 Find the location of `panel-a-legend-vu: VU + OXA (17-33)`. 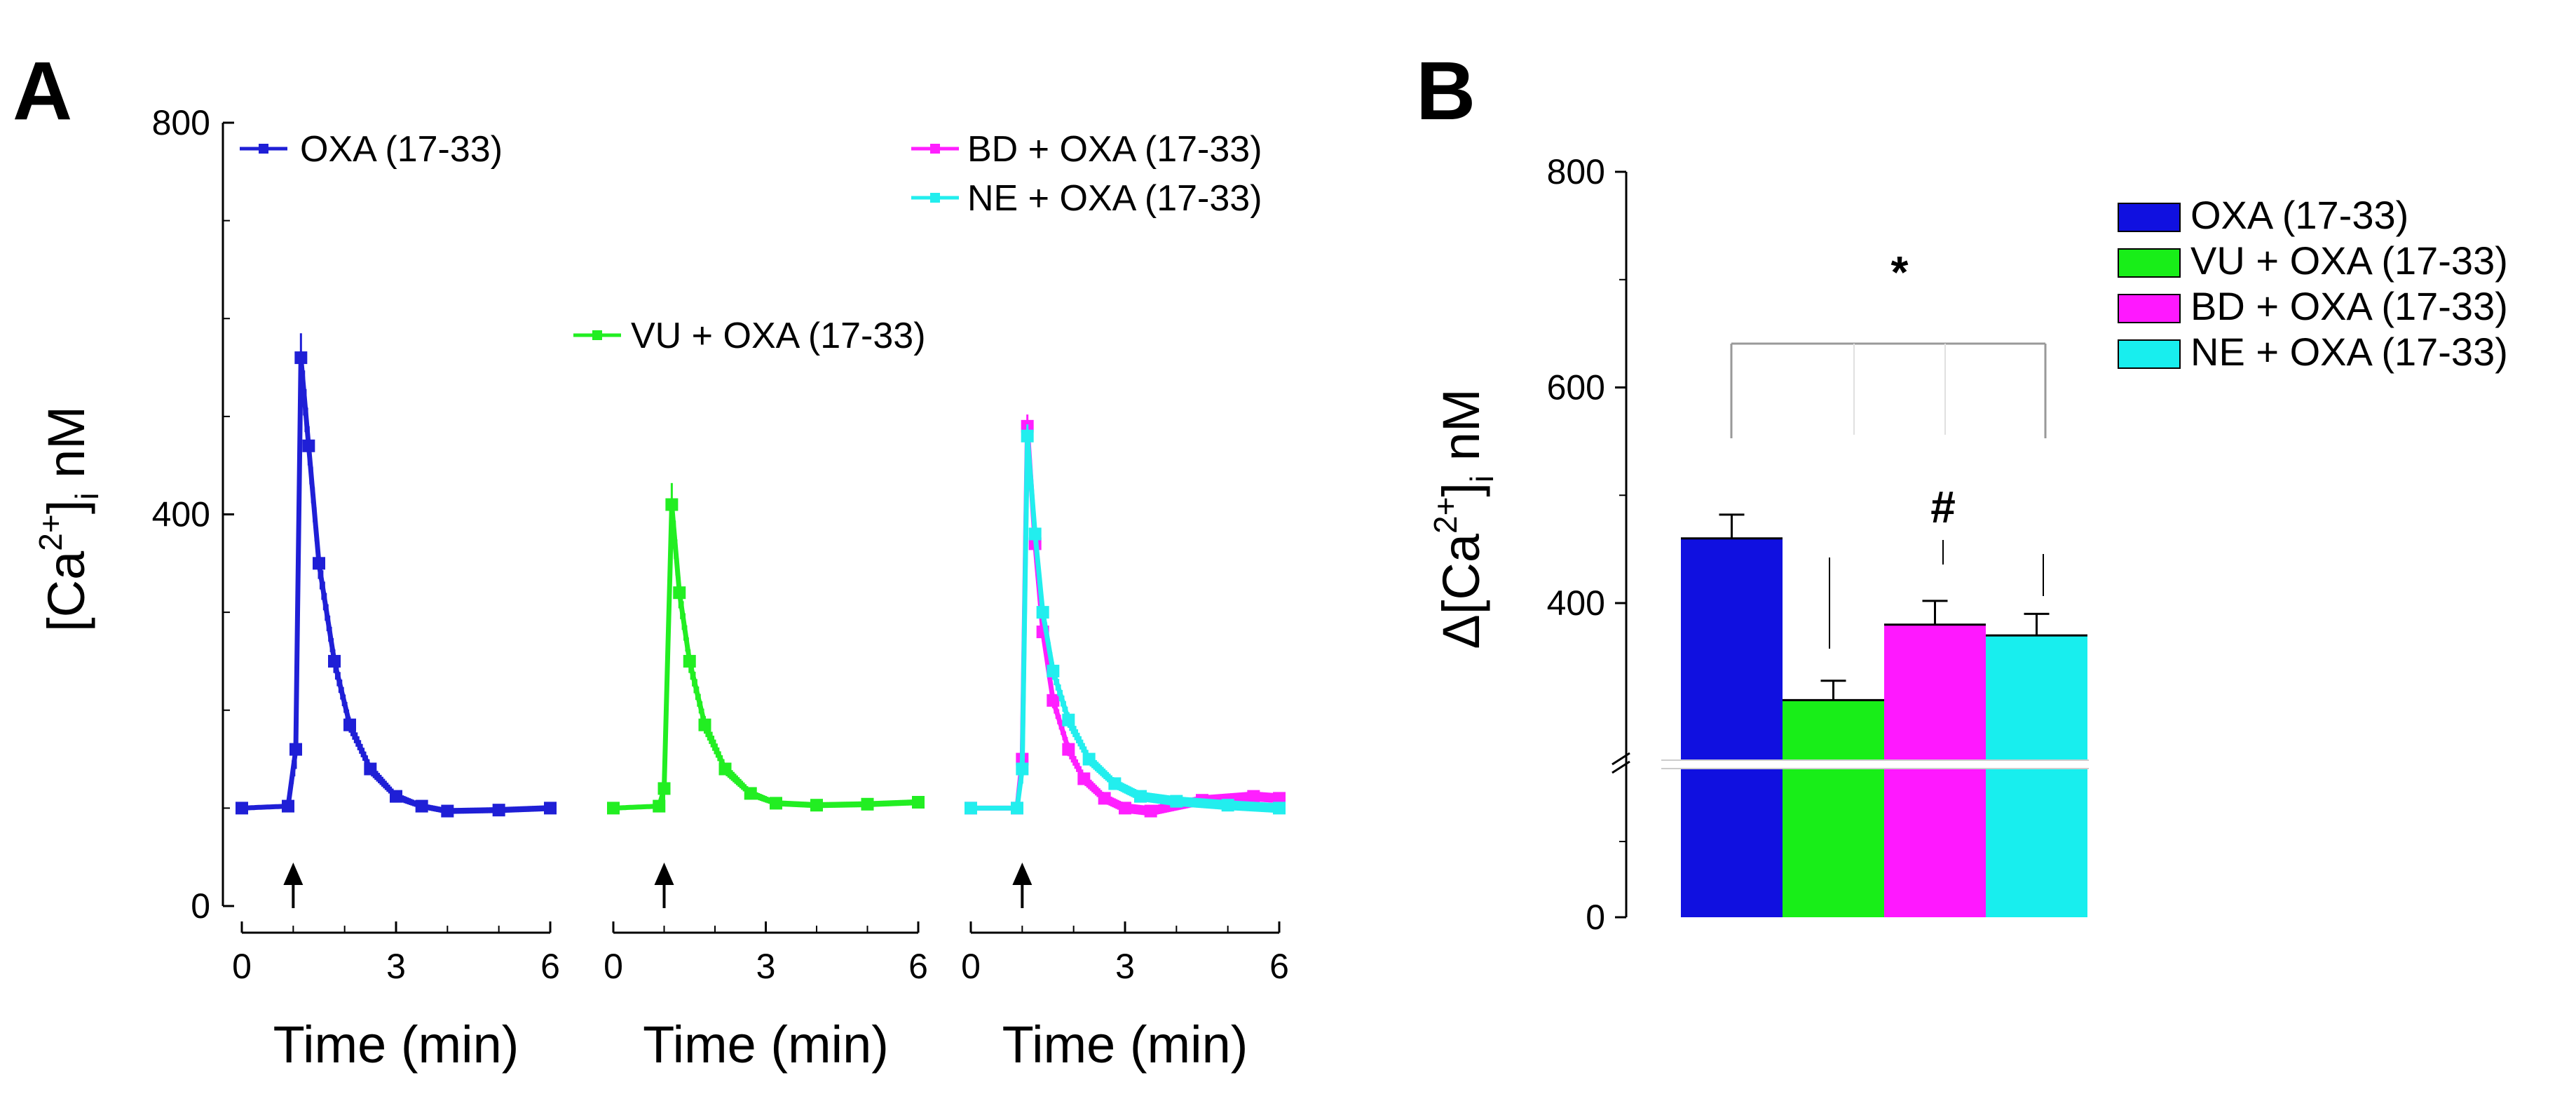

panel-a-legend-vu: VU + OXA (17-33) is located at coordinates (750, 336).